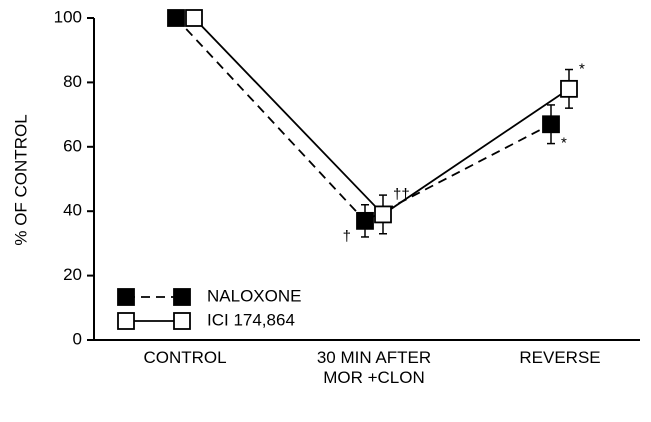 The height and width of the screenshot is (422, 651). I want to click on legend-label: ICI 174,864, so click(251, 319).